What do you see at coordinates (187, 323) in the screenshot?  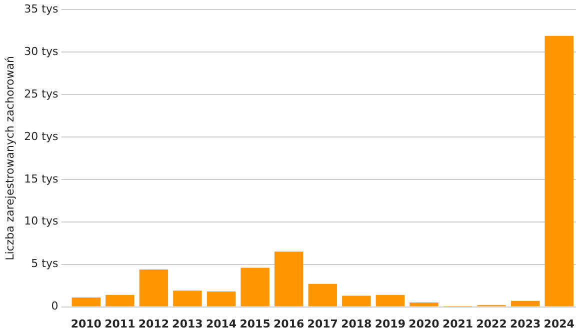 I see `x-tick-label: 2013` at bounding box center [187, 323].